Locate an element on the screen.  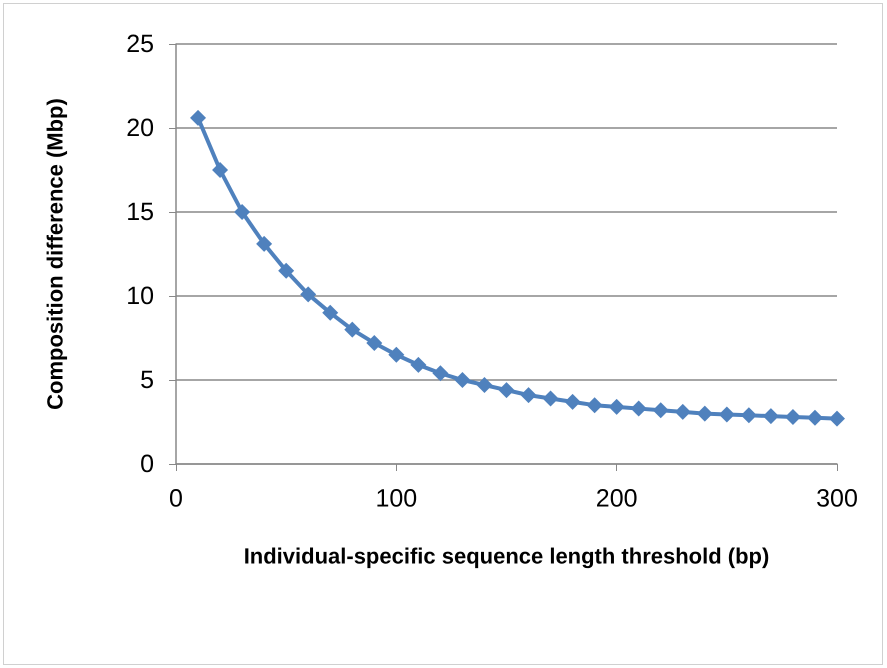
y-axis-title: Composition difference (Mbp) is located at coordinates (55, 254).